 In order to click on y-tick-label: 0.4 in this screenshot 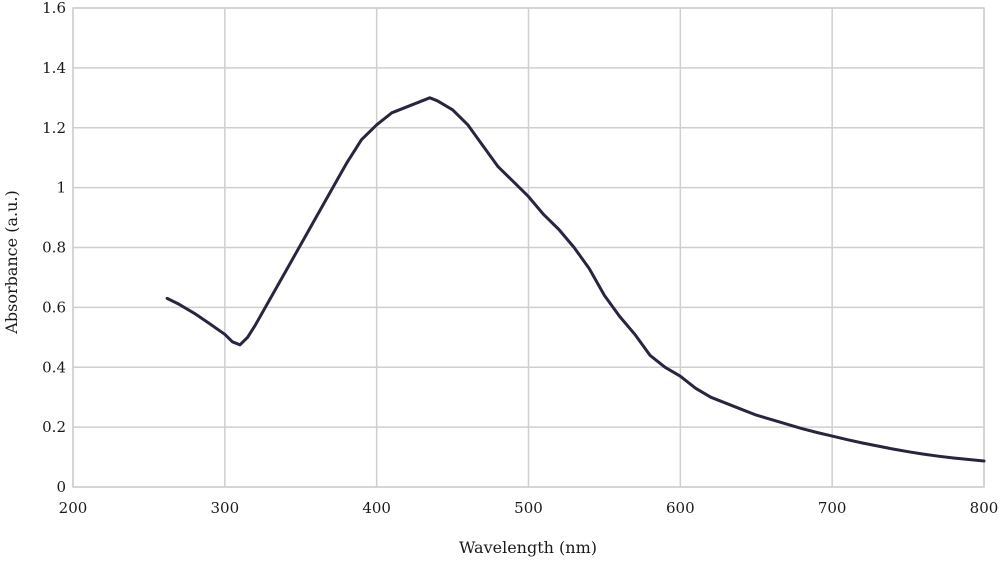, I will do `click(54, 367)`.